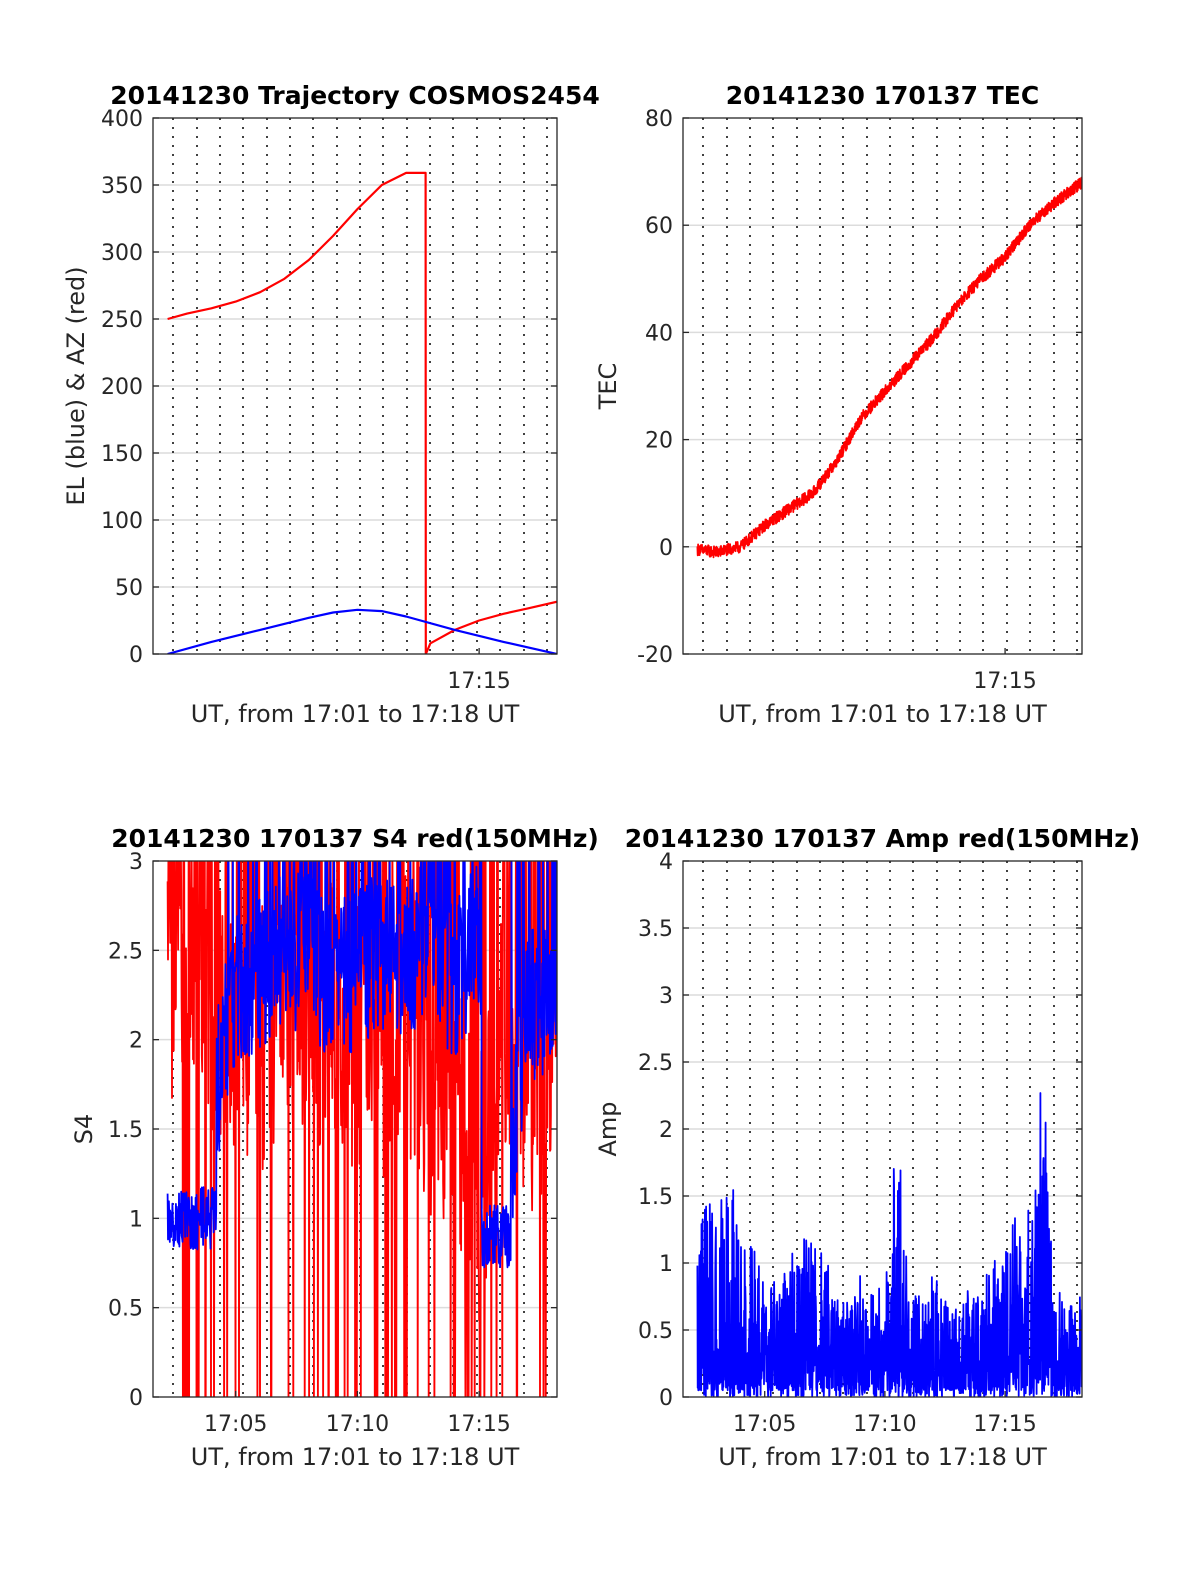 Image resolution: width=1200 pixels, height=1575 pixels. What do you see at coordinates (659, 226) in the screenshot?
I see `y-tick-label: 60` at bounding box center [659, 226].